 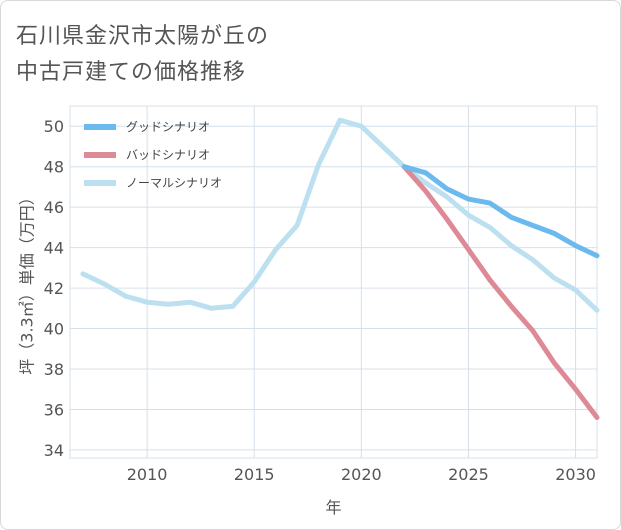 I want to click on x-tick-label: 2025, so click(x=468, y=474).